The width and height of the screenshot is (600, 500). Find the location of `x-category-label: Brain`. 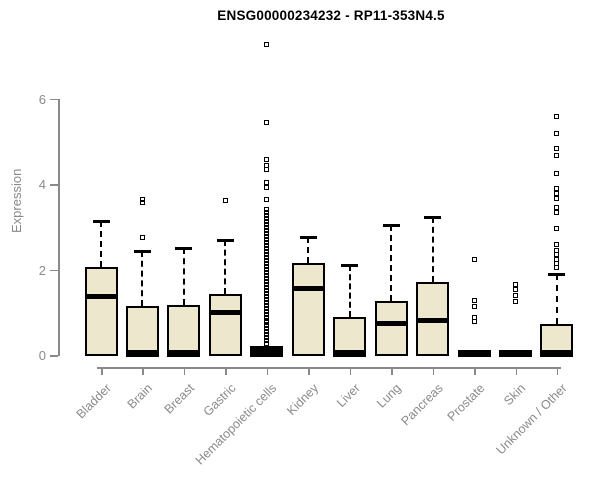

x-category-label: Brain is located at coordinates (140, 396).